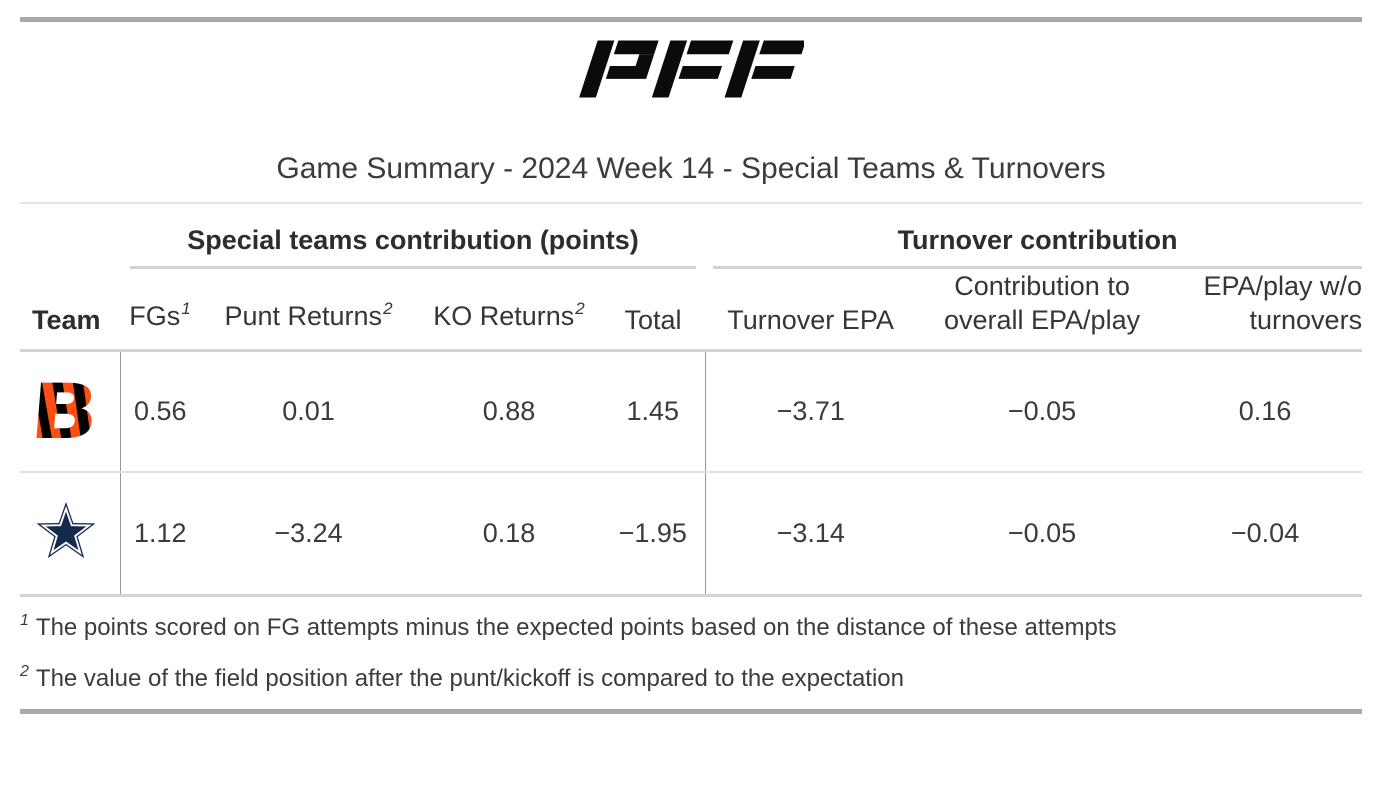  What do you see at coordinates (1265, 534) in the screenshot?
I see `cowboys-epa-wo-turnovers: −0.04` at bounding box center [1265, 534].